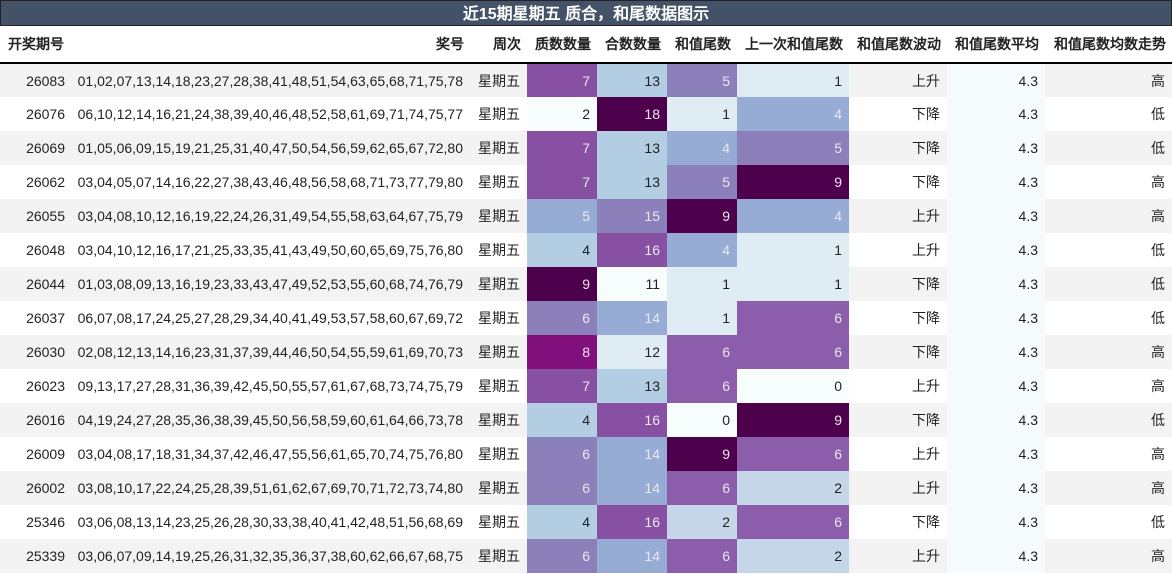 The width and height of the screenshot is (1172, 574). I want to click on composite-count-cell: 18, so click(632, 114).